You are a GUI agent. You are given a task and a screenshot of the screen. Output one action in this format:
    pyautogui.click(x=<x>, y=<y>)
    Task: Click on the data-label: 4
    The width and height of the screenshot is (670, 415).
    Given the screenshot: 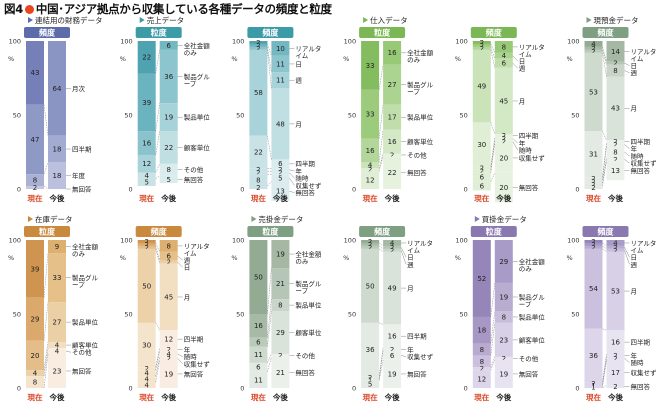 What is the action you would take?
    pyautogui.click(x=146, y=374)
    